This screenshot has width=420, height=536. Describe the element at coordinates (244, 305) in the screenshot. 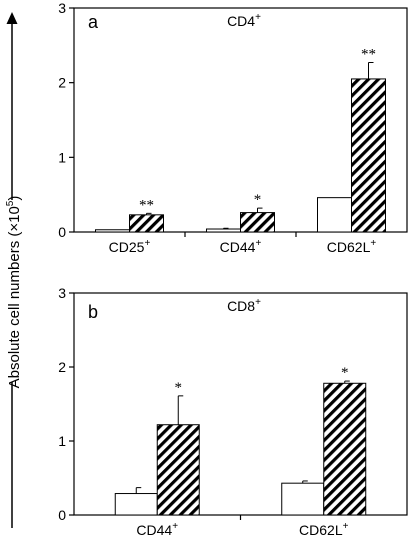

I see `panel-title: CD8+` at that location.